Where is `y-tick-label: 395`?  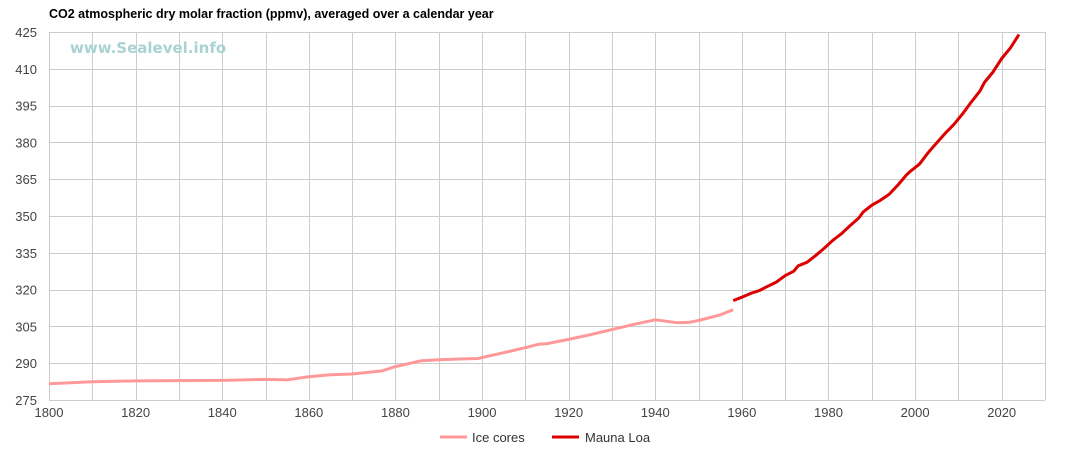
y-tick-label: 395 is located at coordinates (26, 106).